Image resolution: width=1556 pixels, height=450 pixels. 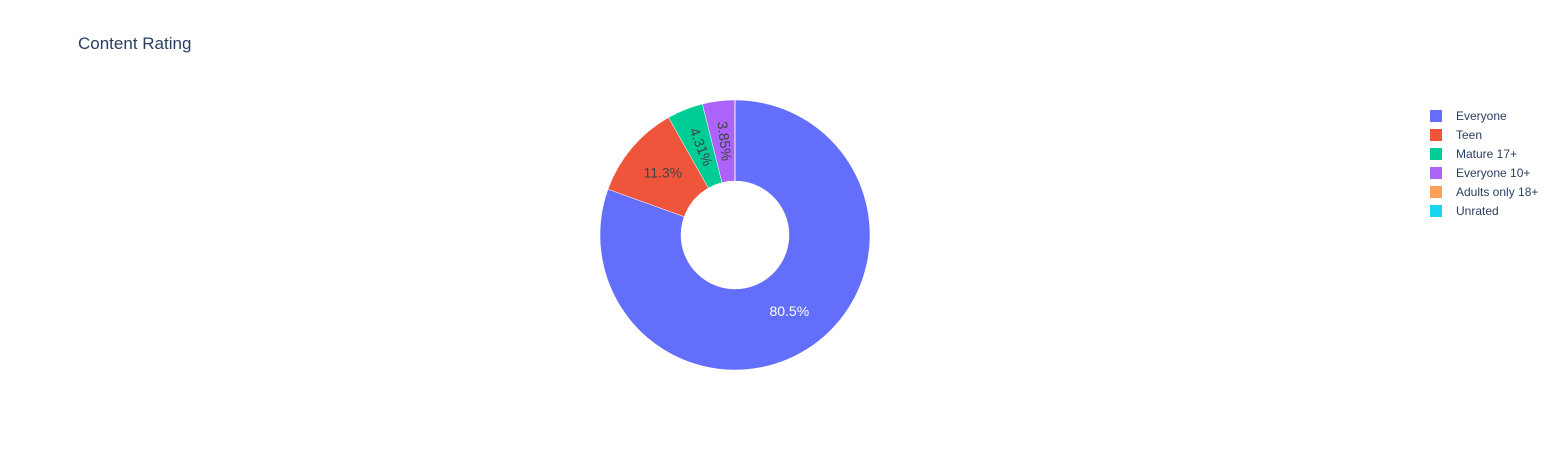 What do you see at coordinates (135, 43) in the screenshot?
I see `chart-title: Content Rating` at bounding box center [135, 43].